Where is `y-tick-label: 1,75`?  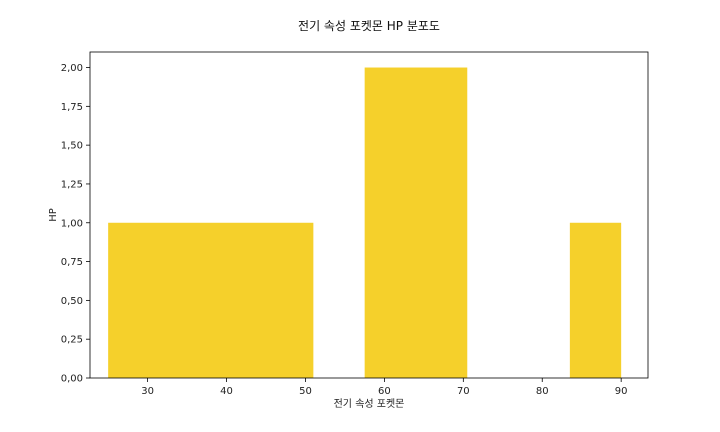 y-tick-label: 1,75 is located at coordinates (72, 107).